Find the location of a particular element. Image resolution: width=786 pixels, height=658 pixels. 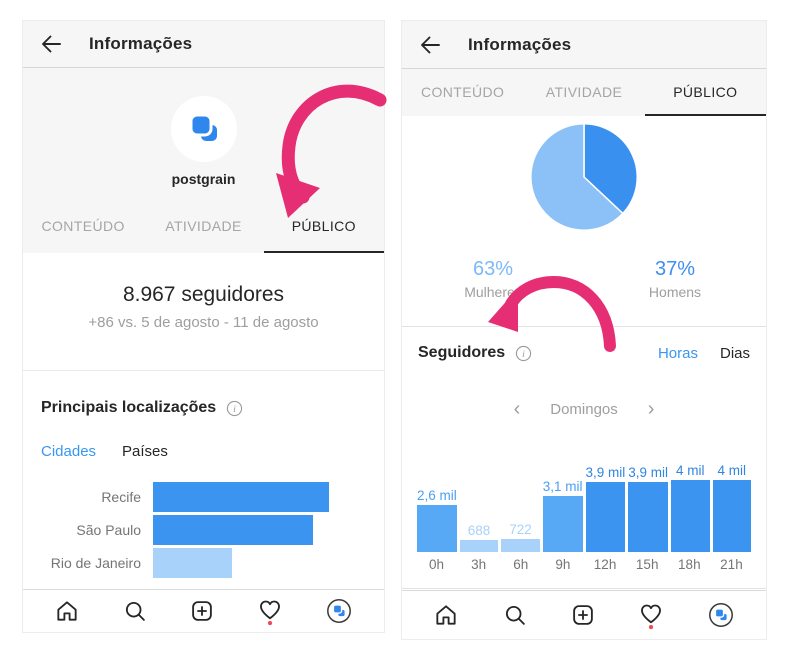

avatar is located at coordinates (203, 129).